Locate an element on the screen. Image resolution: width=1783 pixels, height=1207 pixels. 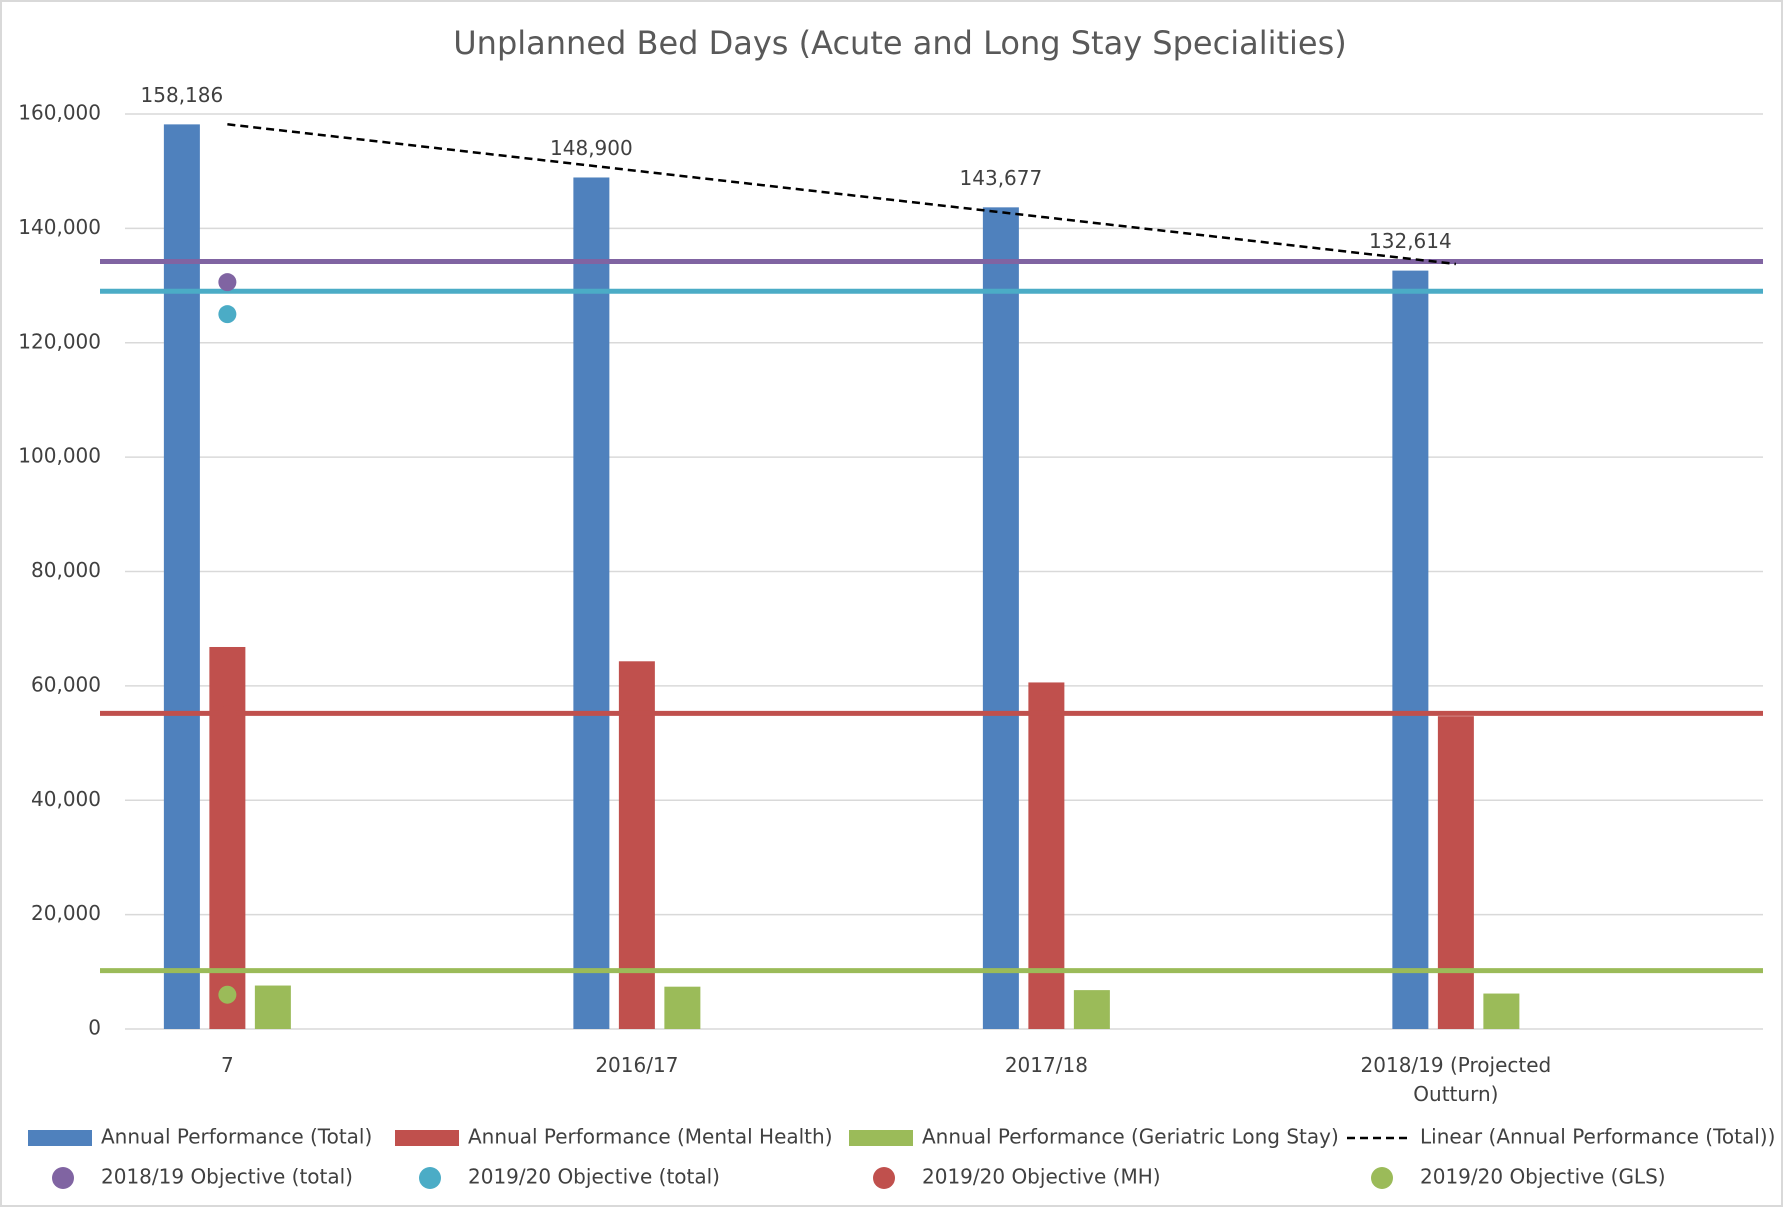
y-tick-label: 0 is located at coordinates (94, 1028).